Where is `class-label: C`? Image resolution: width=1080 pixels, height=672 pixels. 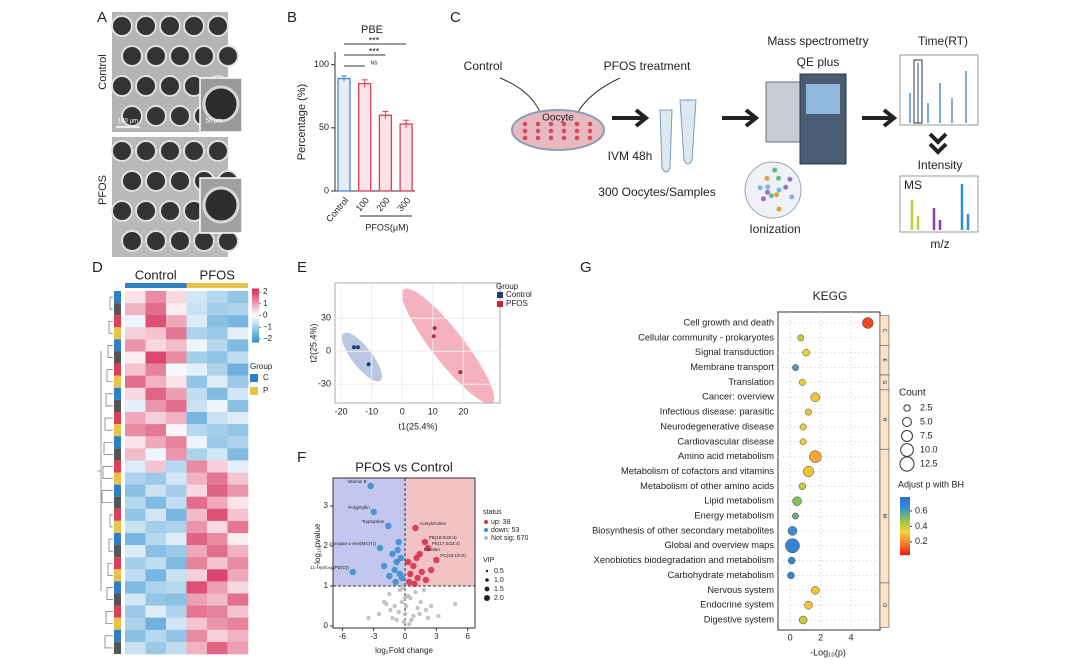
class-label: C is located at coordinates (884, 331).